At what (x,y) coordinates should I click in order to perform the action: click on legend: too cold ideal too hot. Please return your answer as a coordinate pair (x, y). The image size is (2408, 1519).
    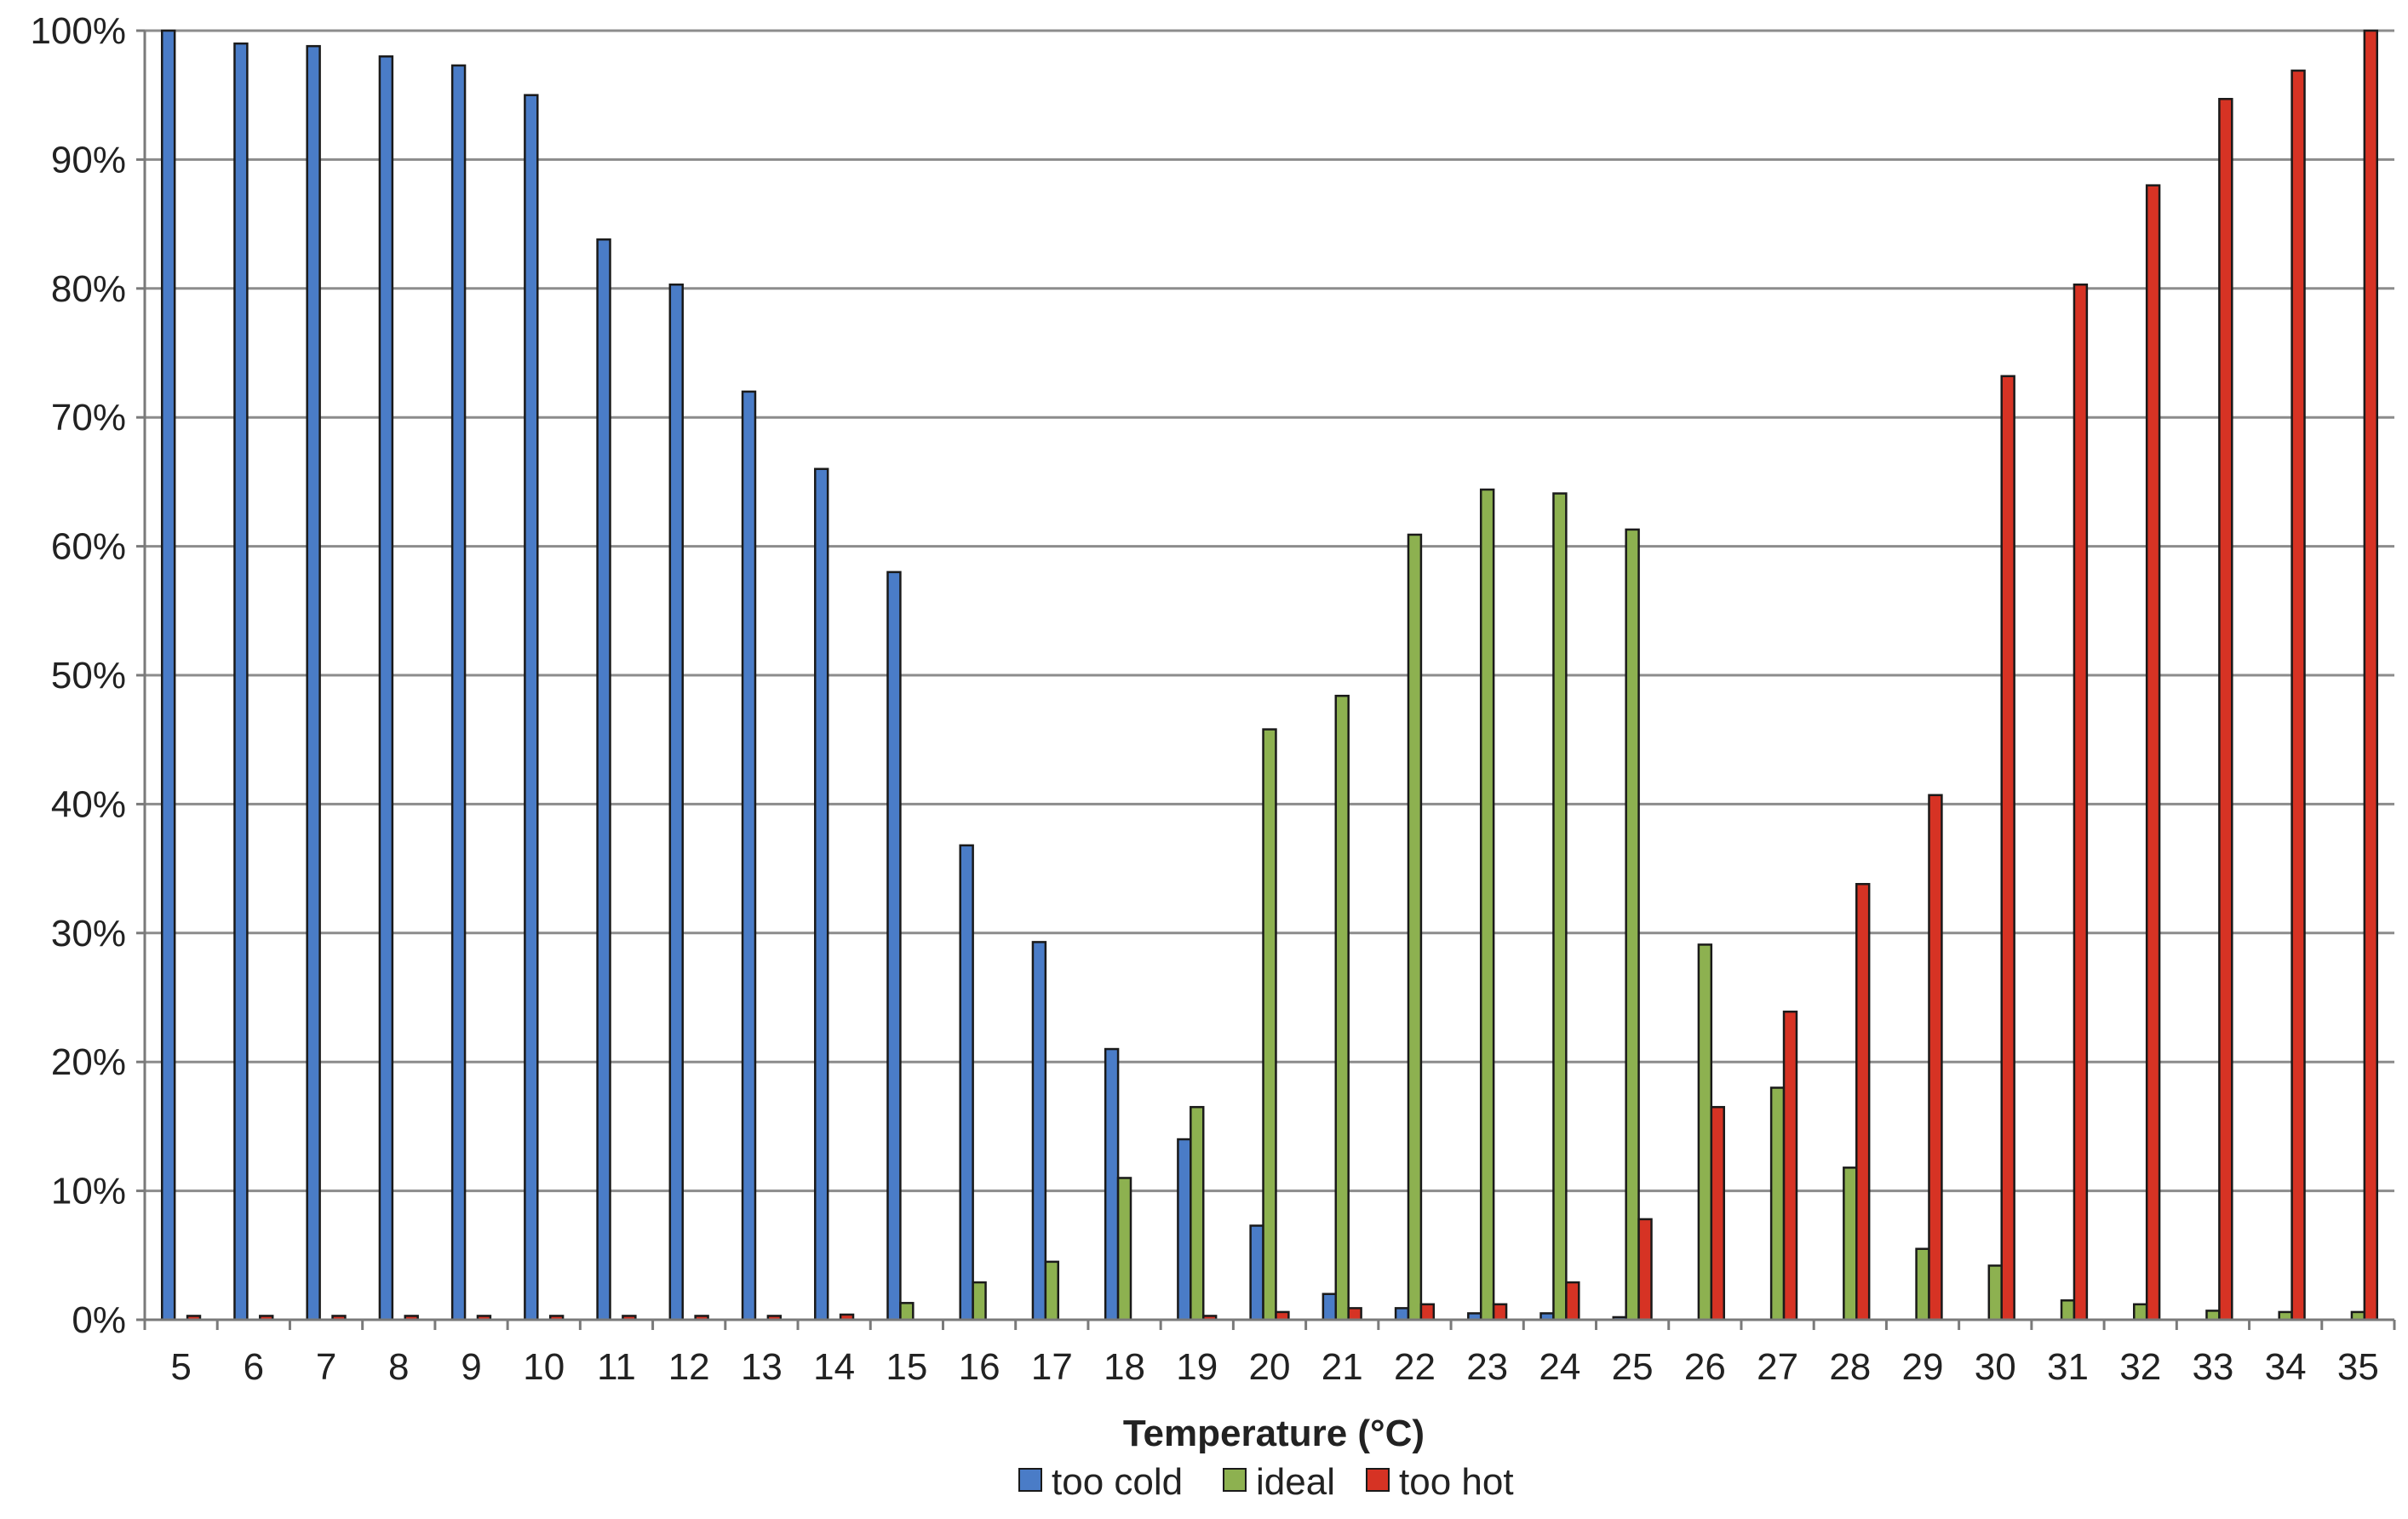
    Looking at the image, I should click on (1266, 1482).